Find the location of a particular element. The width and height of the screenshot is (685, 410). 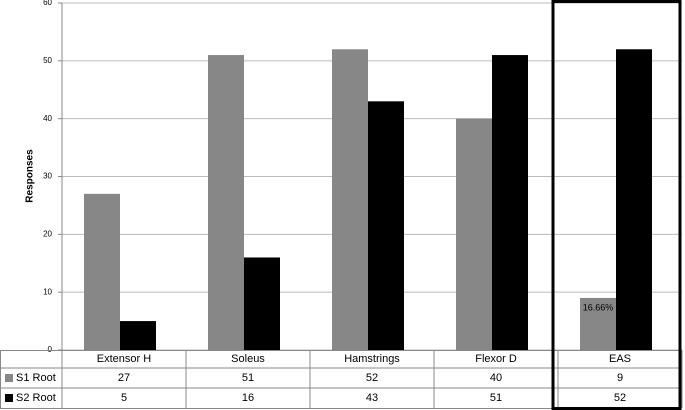

table-cell: 9 is located at coordinates (620, 378).